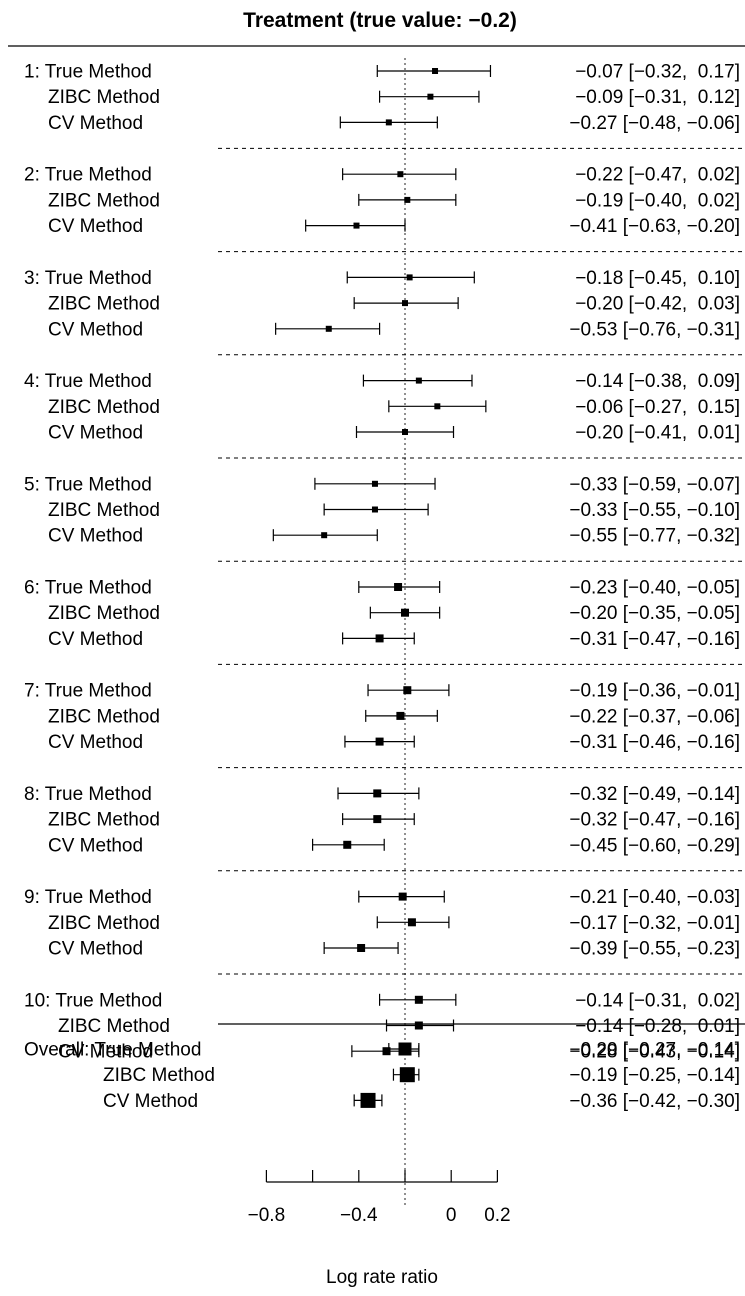 Image resolution: width=745 pixels, height=1296 pixels. Describe the element at coordinates (359, 1215) in the screenshot. I see `x-tick-label: −0.4` at that location.